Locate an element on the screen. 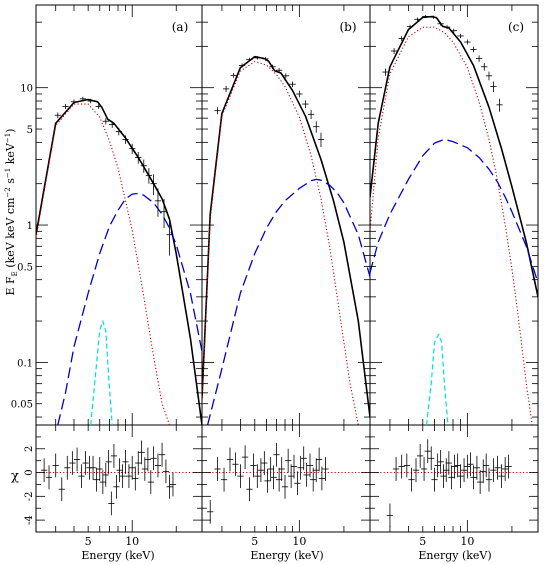 The width and height of the screenshot is (545, 565). panel-label-a: (a) is located at coordinates (180, 27).